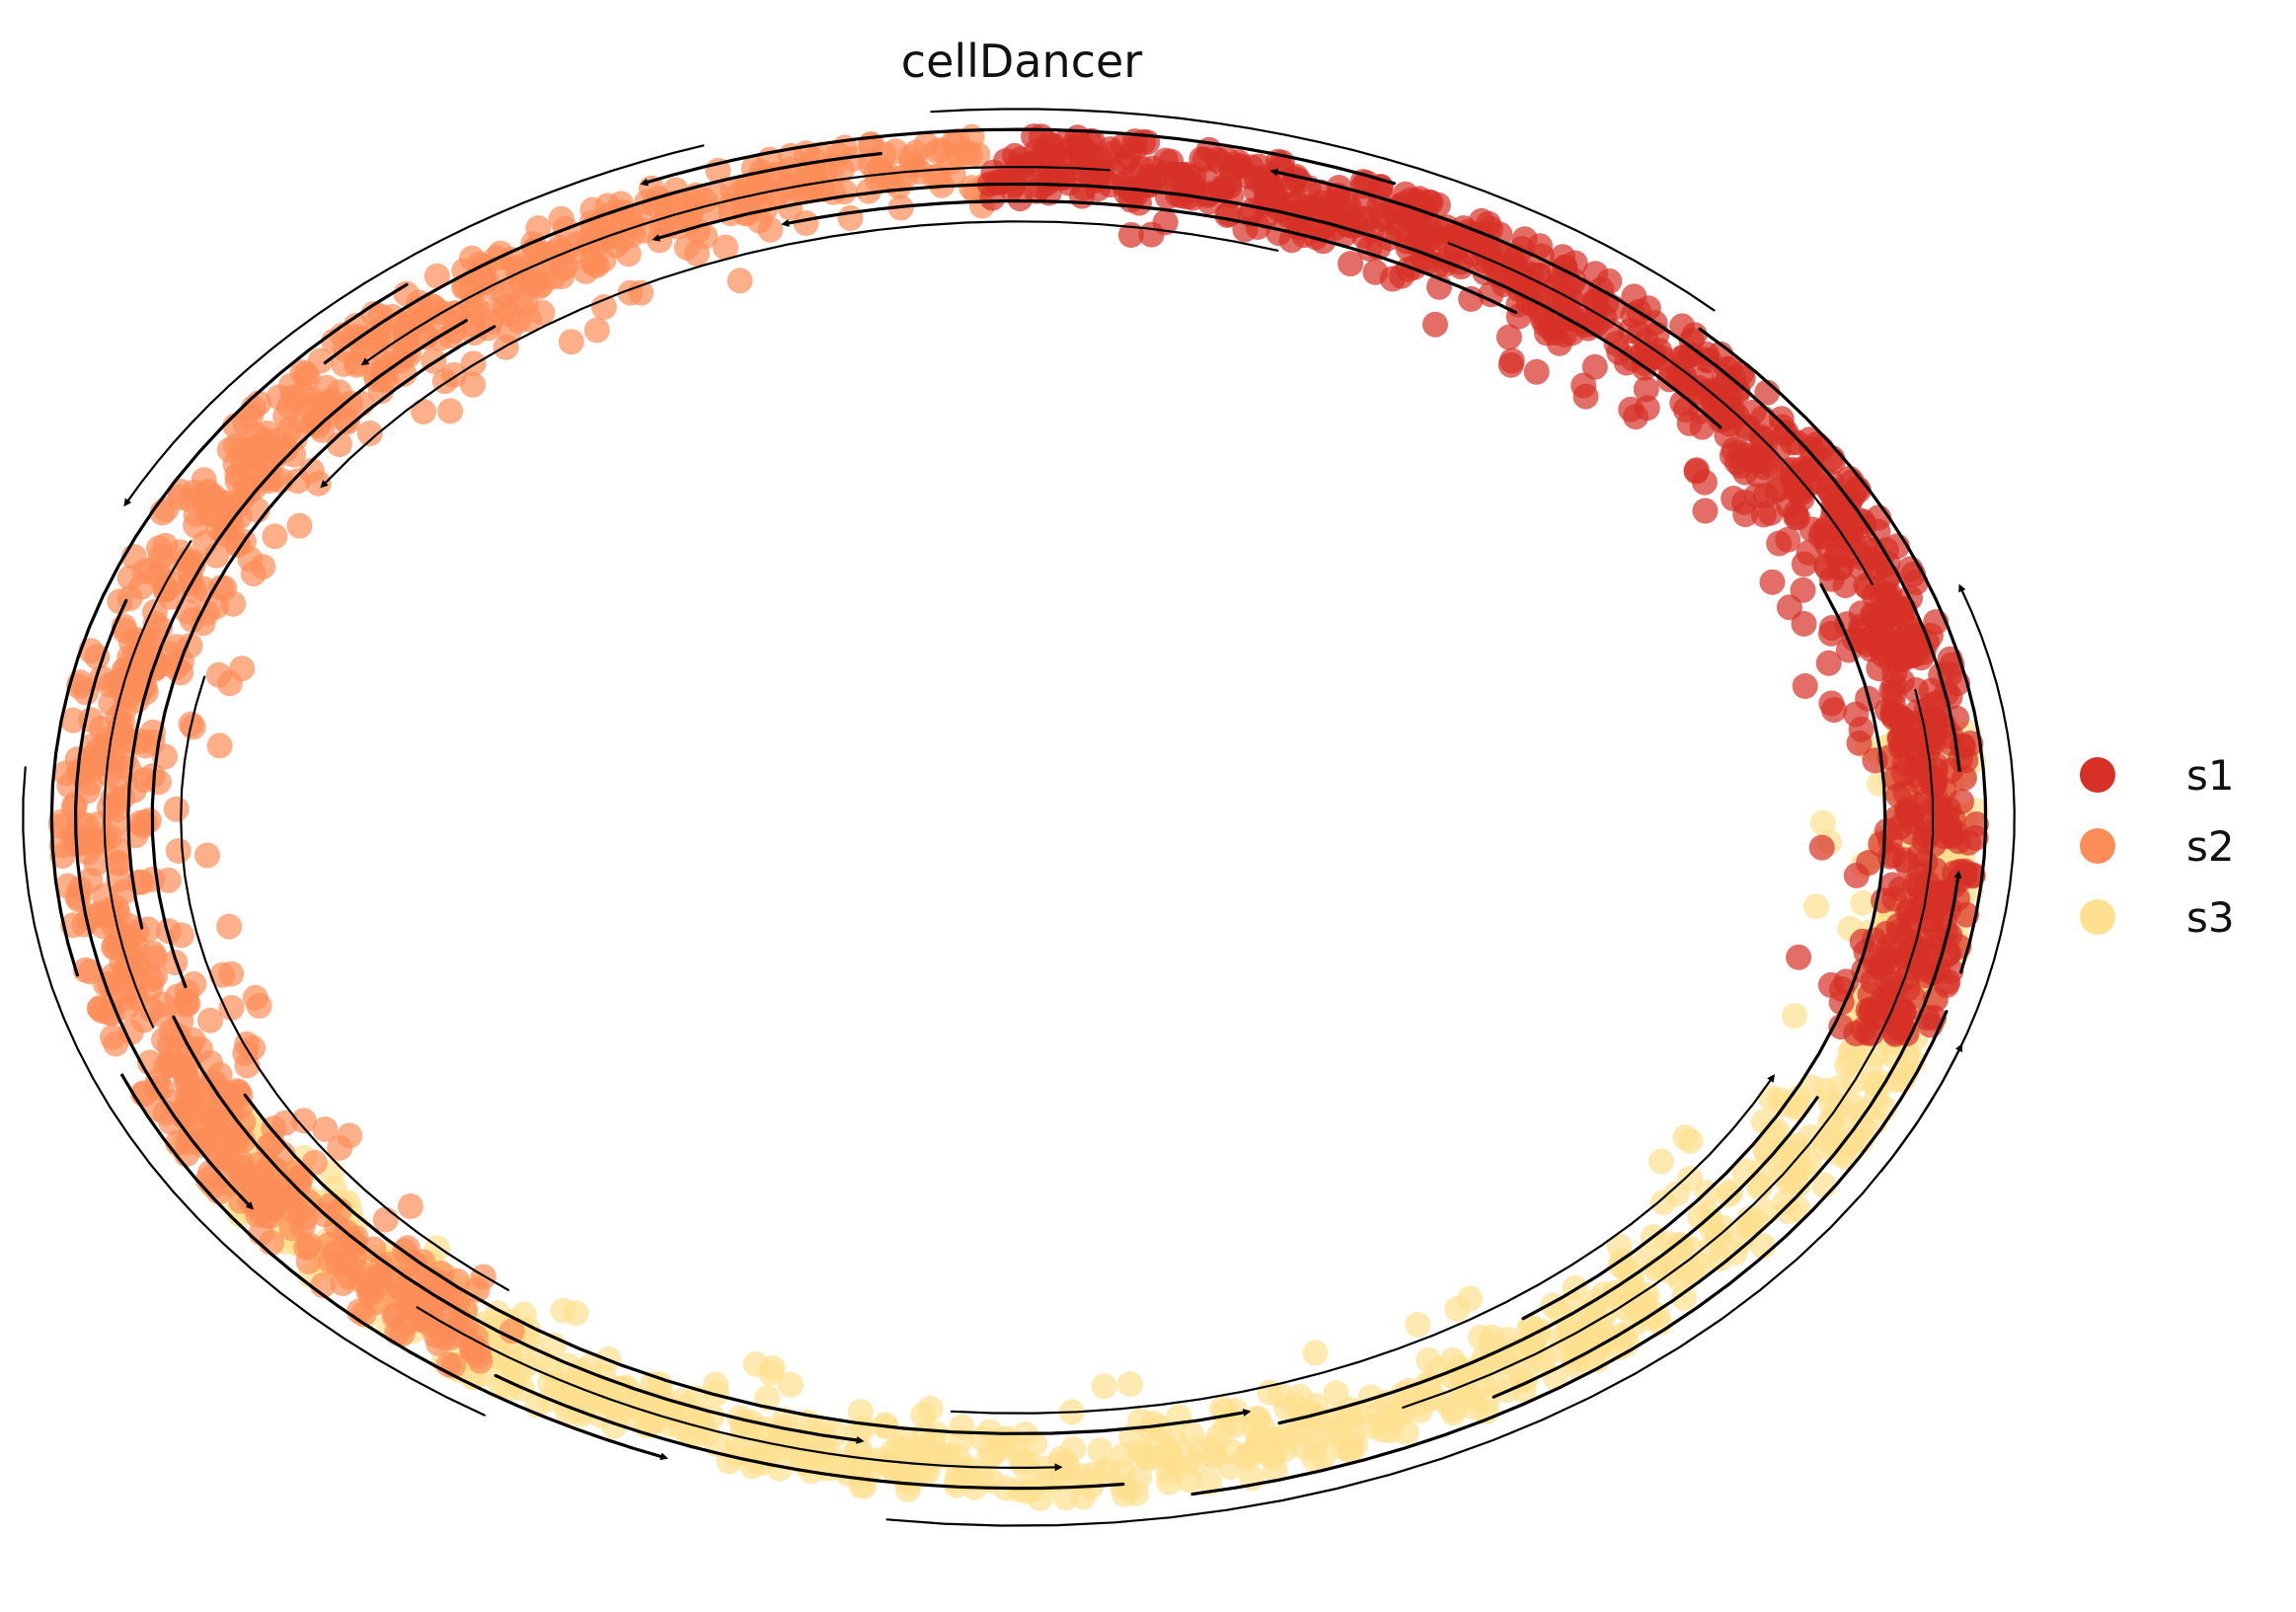 The image size is (2296, 1612). Describe the element at coordinates (2210, 918) in the screenshot. I see `legend-label-s3: s3` at that location.